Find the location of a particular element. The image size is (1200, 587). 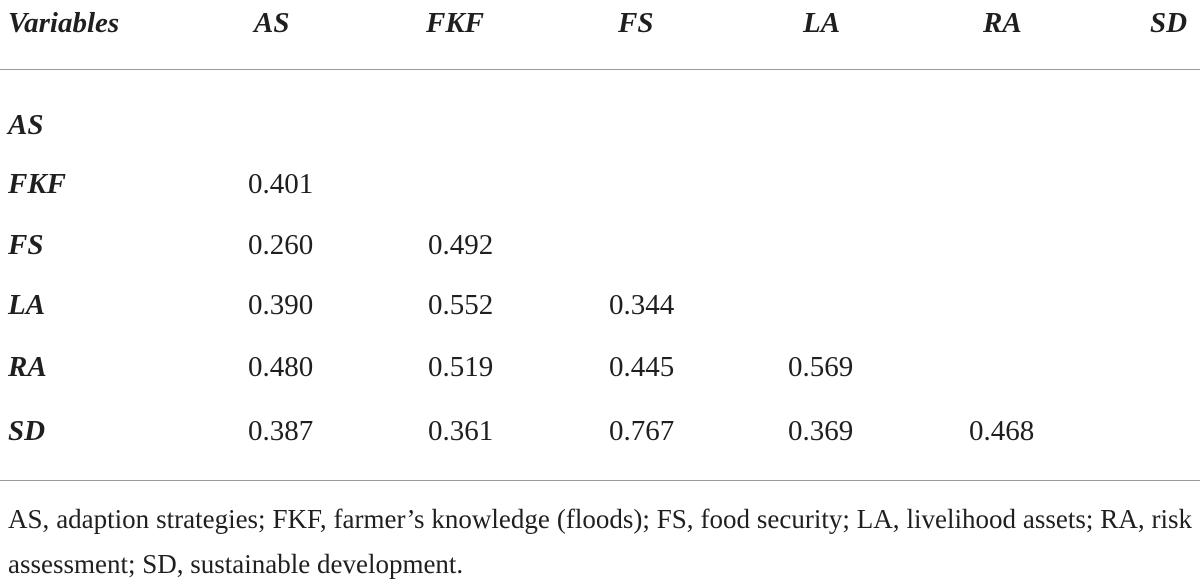

table-cell: 0.369 is located at coordinates (821, 431).